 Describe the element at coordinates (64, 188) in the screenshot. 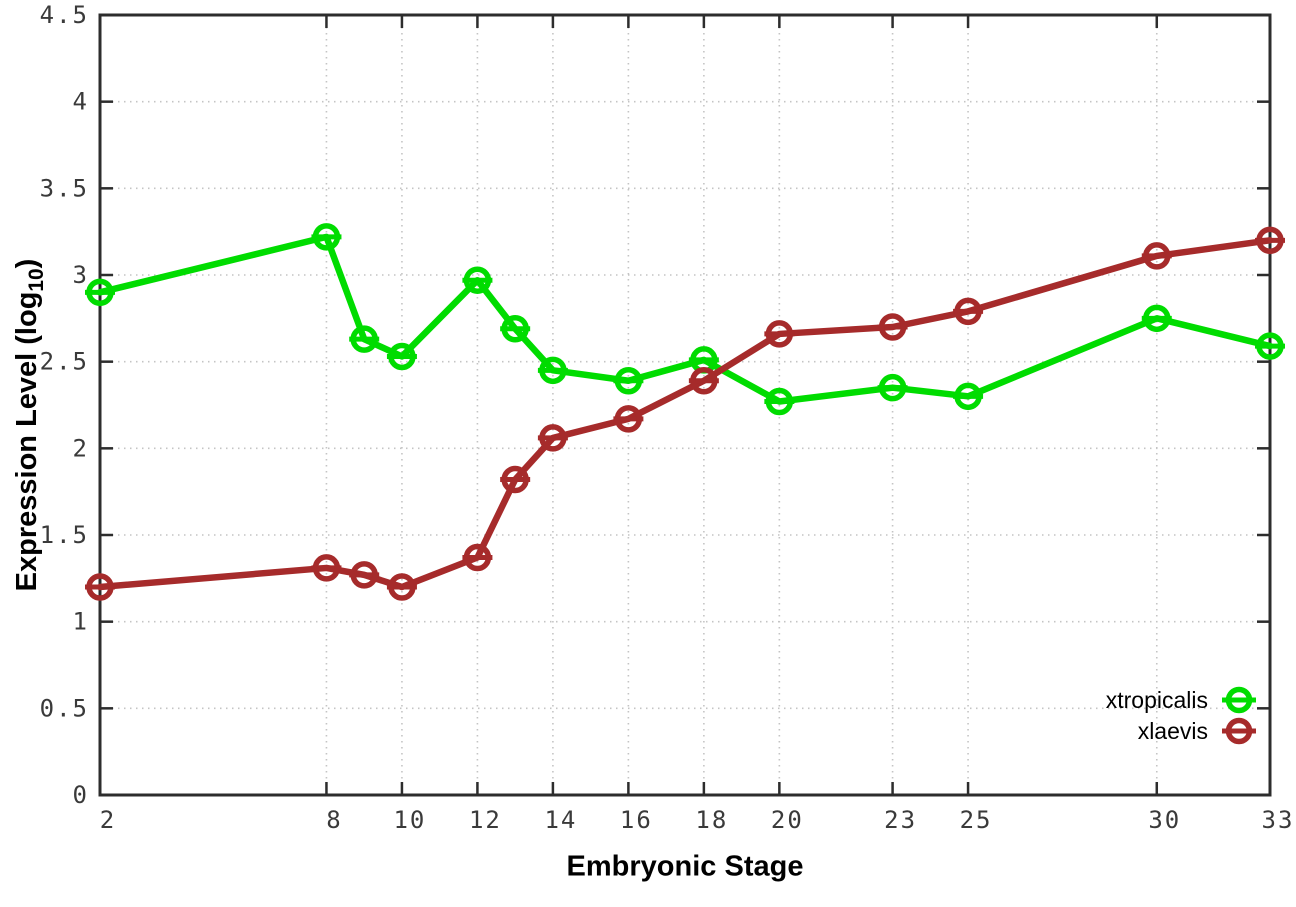

I see `y-tick-label: 3.5` at that location.